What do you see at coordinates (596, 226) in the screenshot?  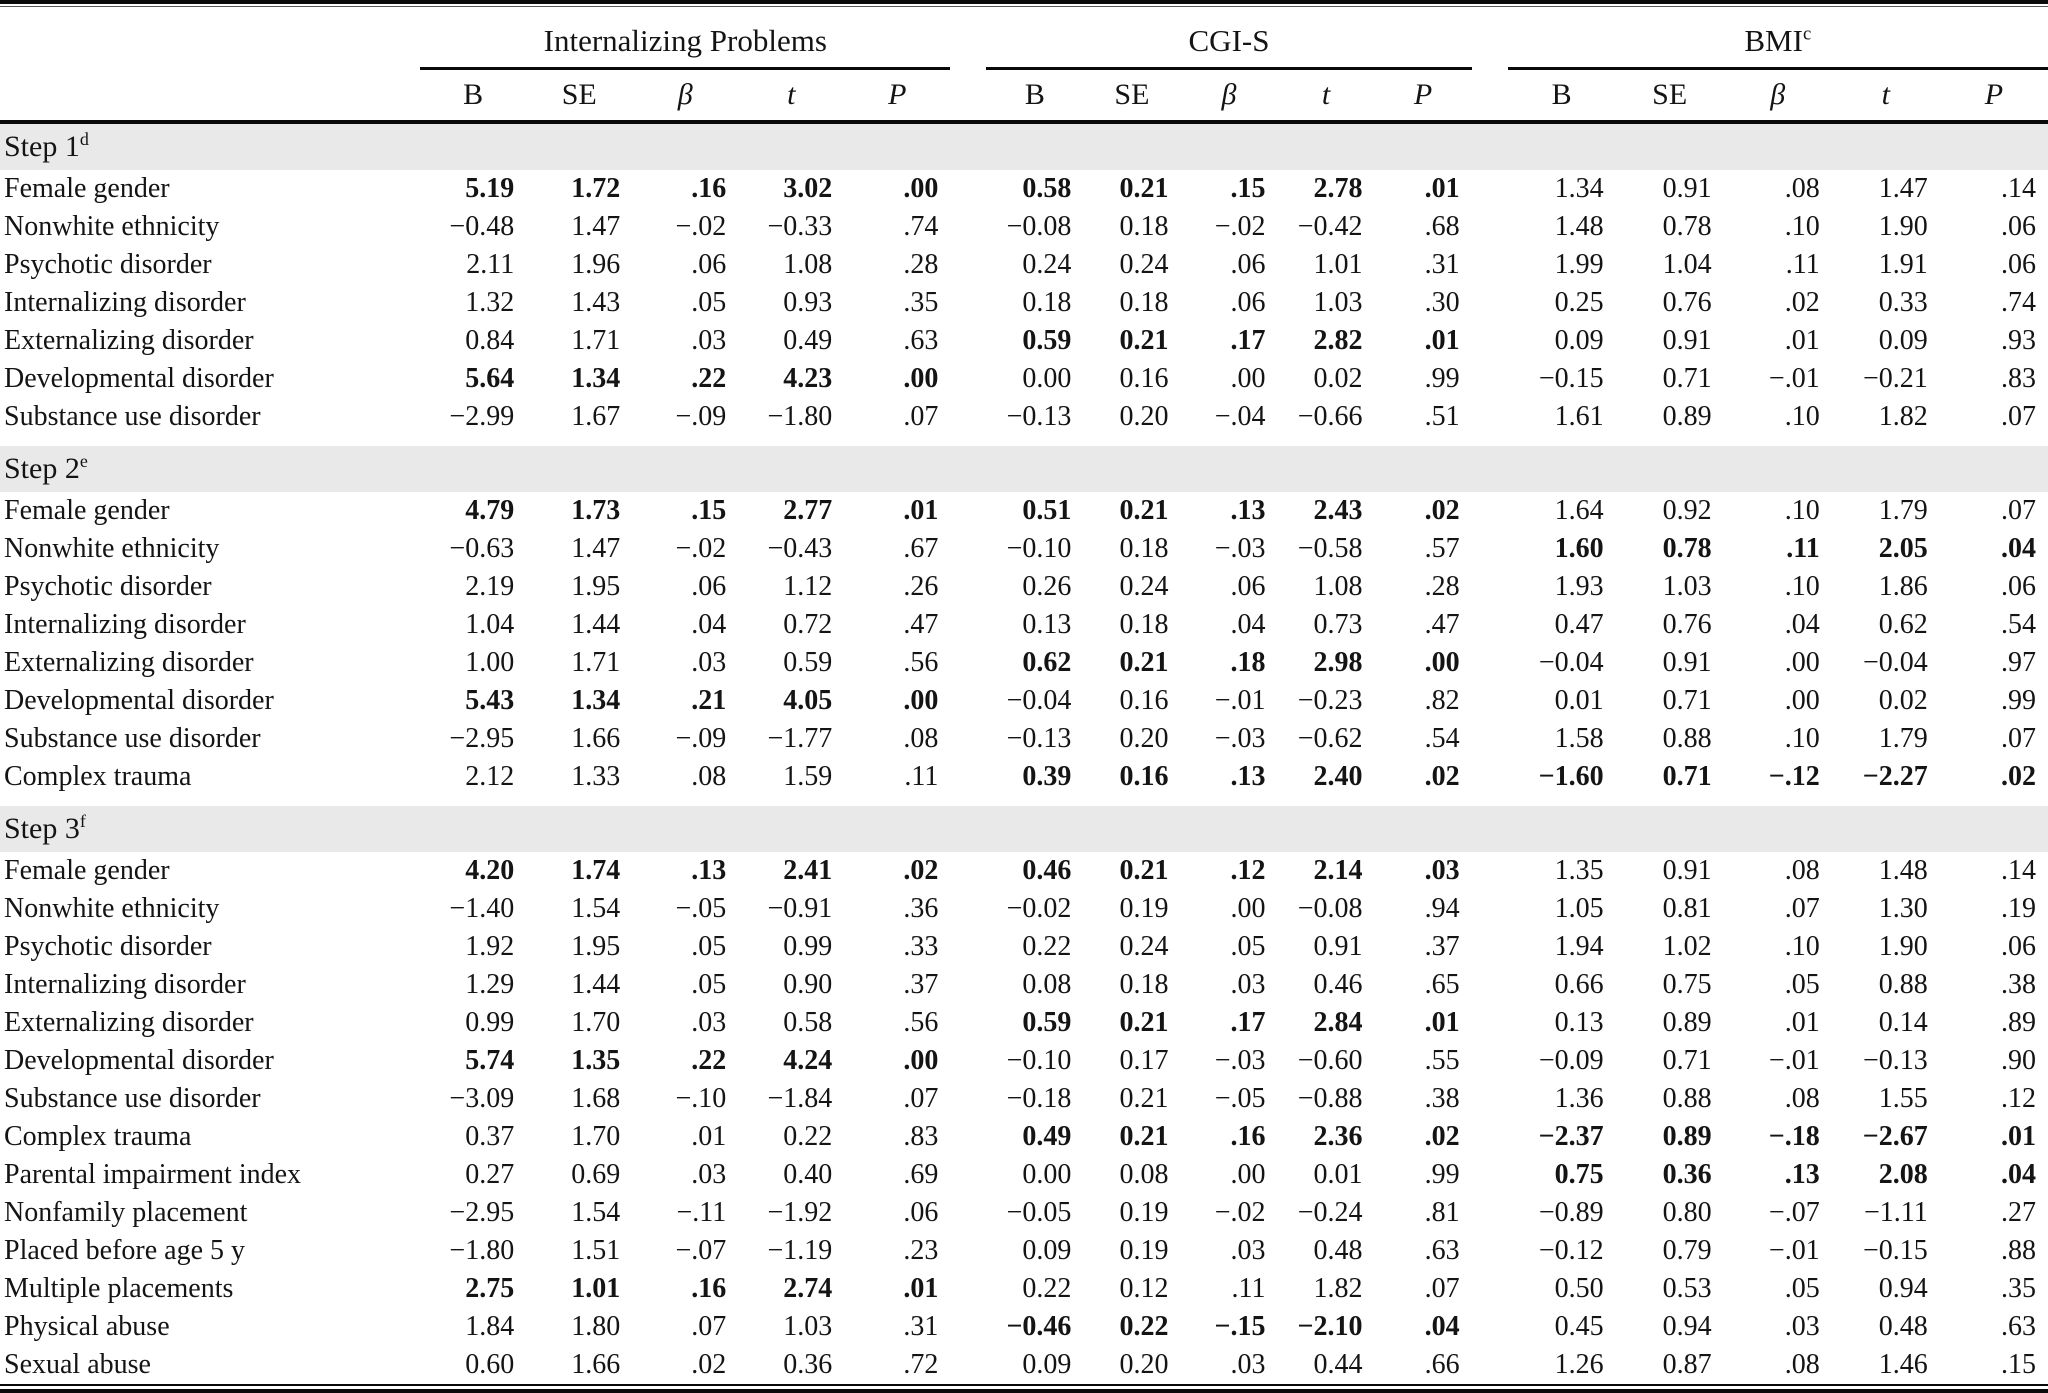 I see `value-cell: 1.47` at bounding box center [596, 226].